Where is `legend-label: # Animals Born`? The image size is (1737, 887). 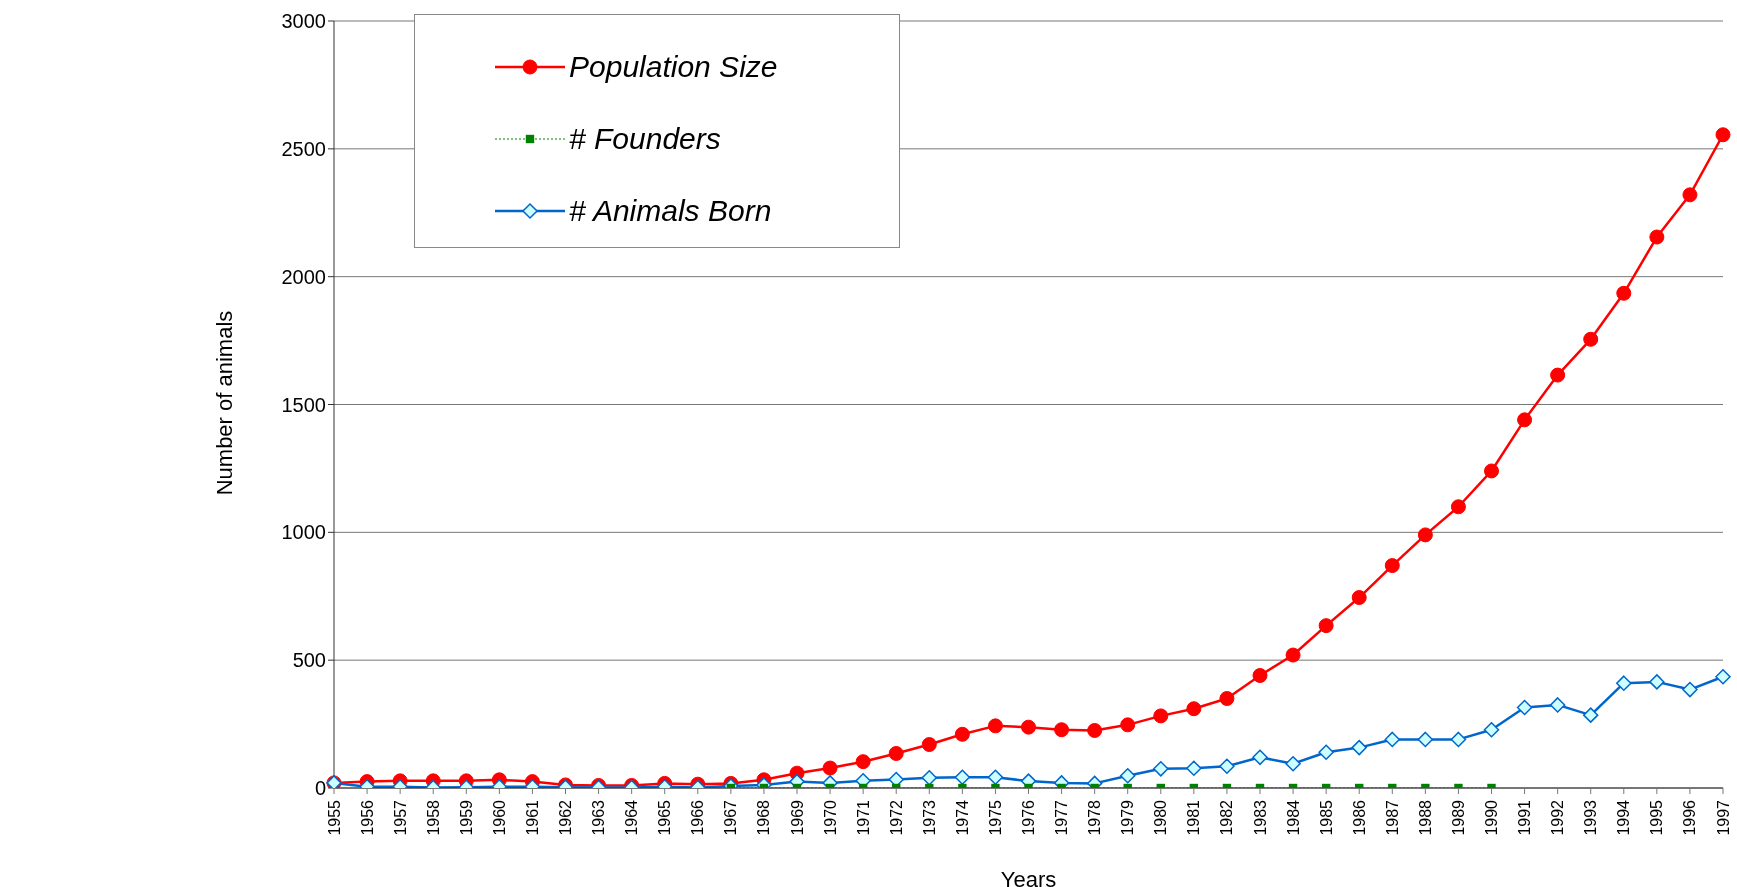 legend-label: # Animals Born is located at coordinates (670, 211).